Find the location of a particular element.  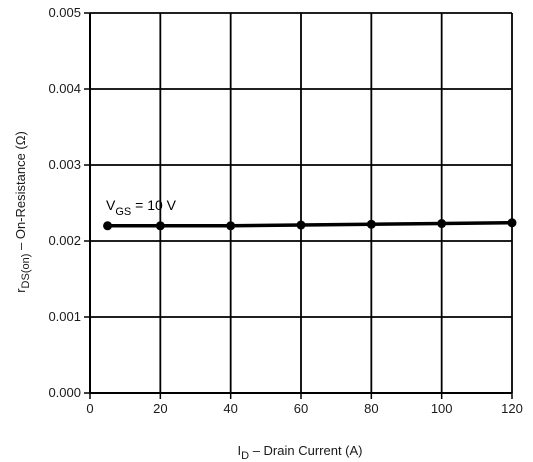

x-axis-title: ID – Drain Current (A) is located at coordinates (300, 452).